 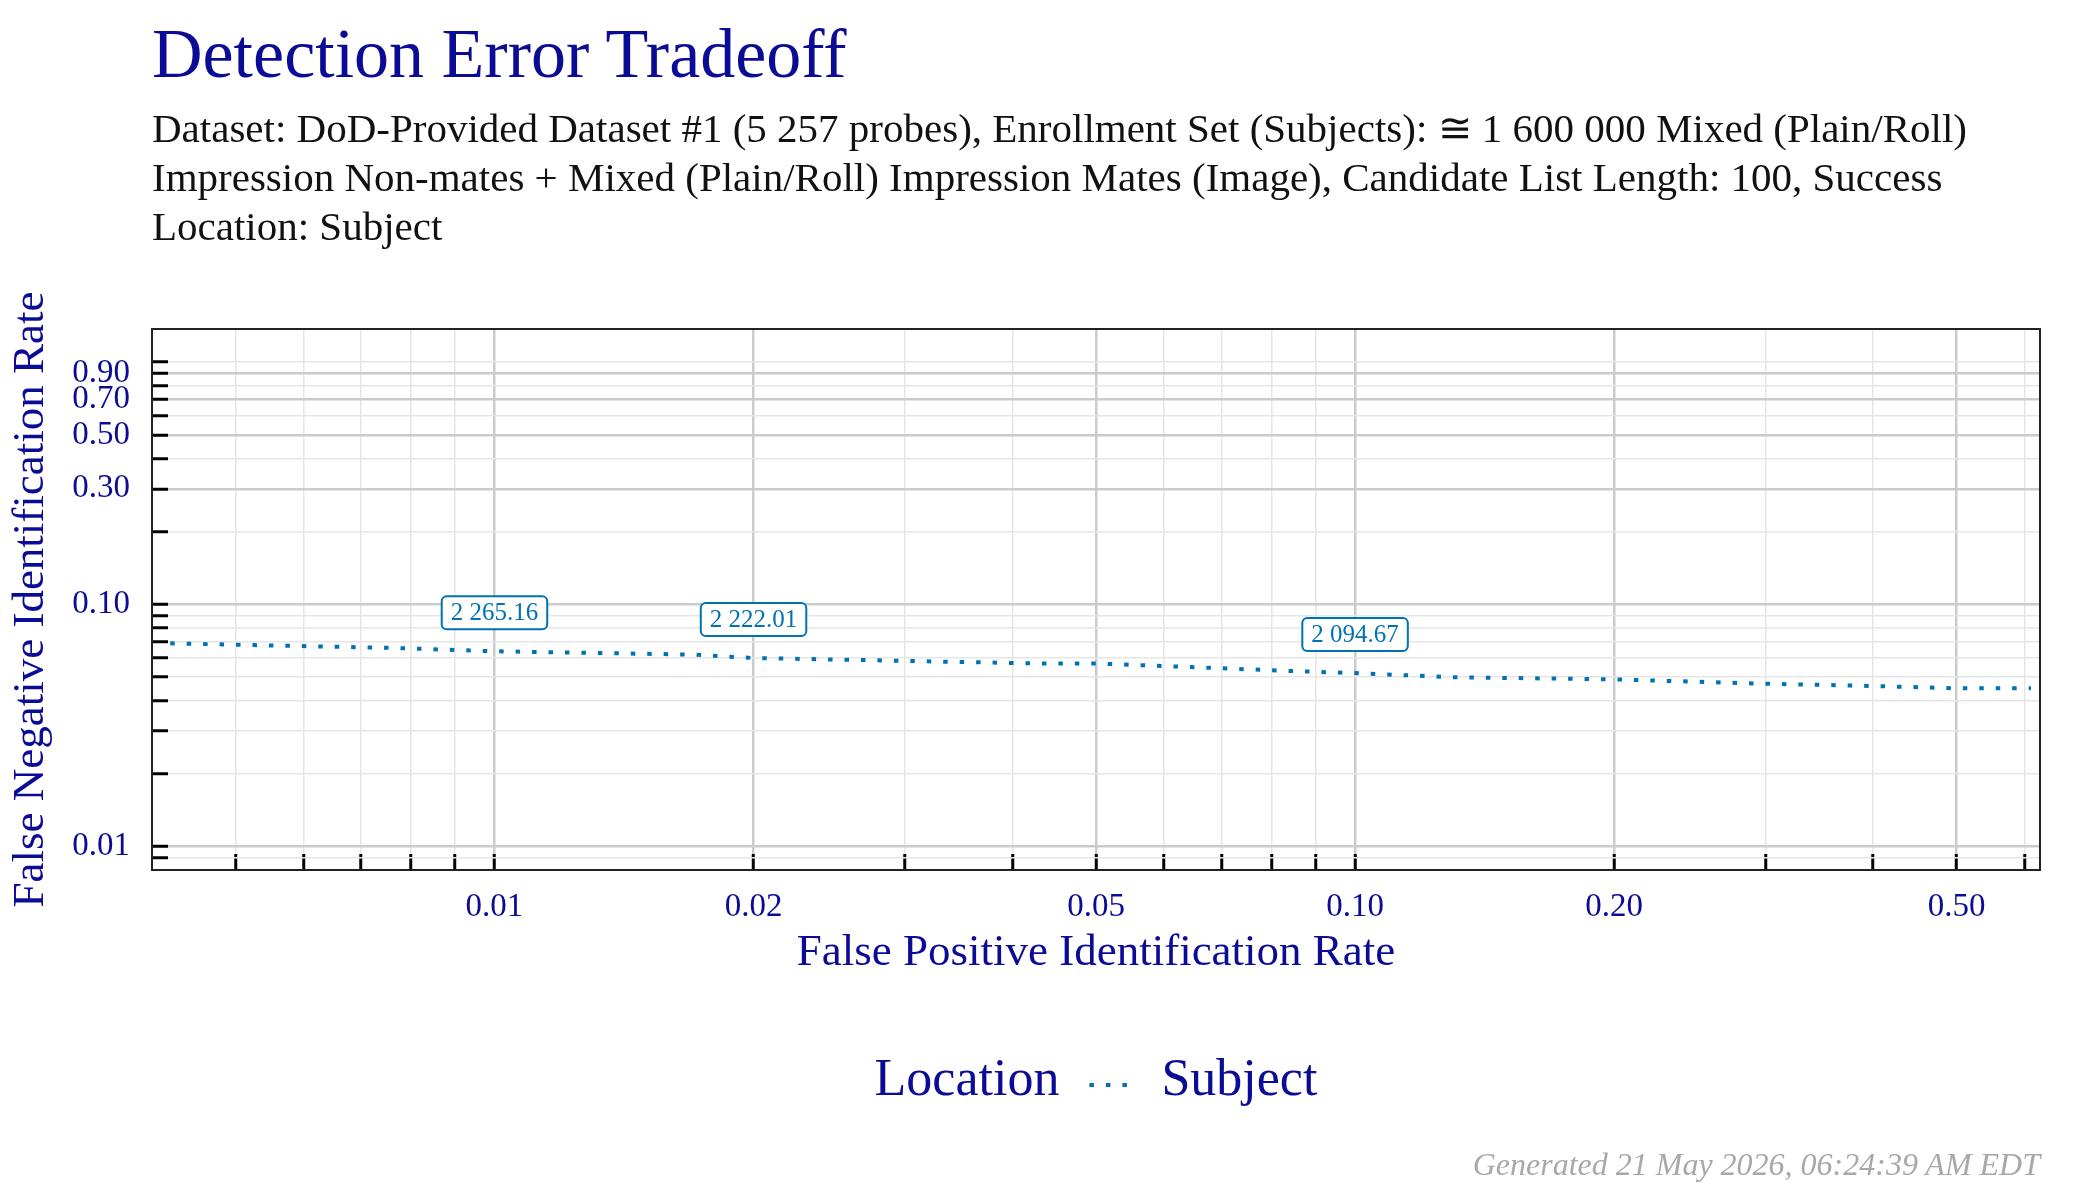 What do you see at coordinates (101, 844) in the screenshot?
I see `y-tick-label: 0.01` at bounding box center [101, 844].